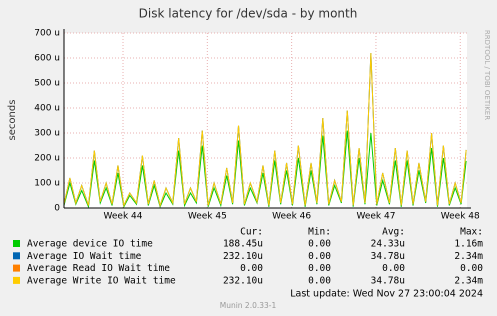 The height and width of the screenshot is (316, 497). I want to click on y-axis-label: seconds, so click(12, 120).